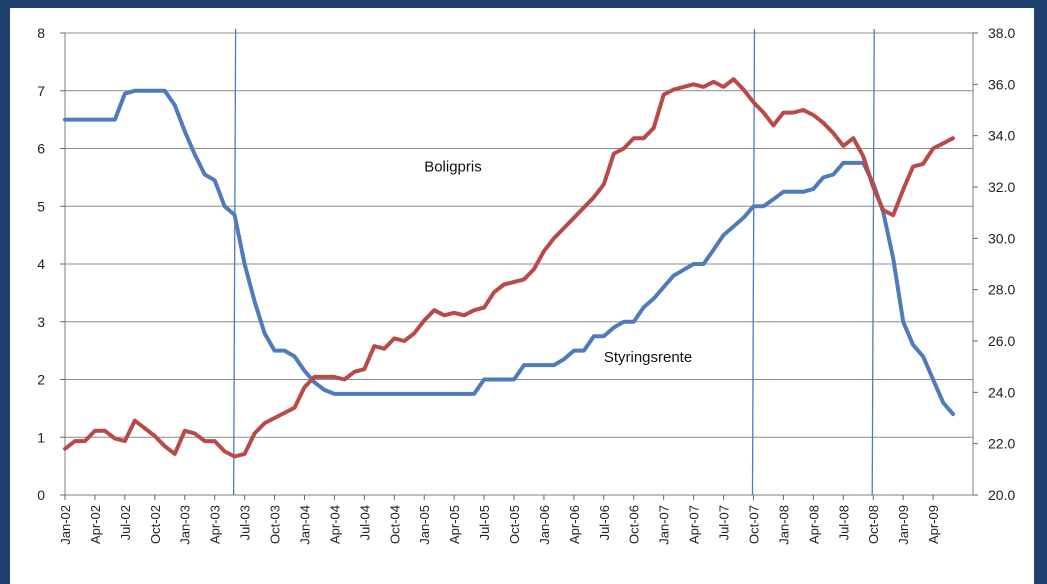  I want to click on x-tick-label: Apr-08, so click(813, 524).